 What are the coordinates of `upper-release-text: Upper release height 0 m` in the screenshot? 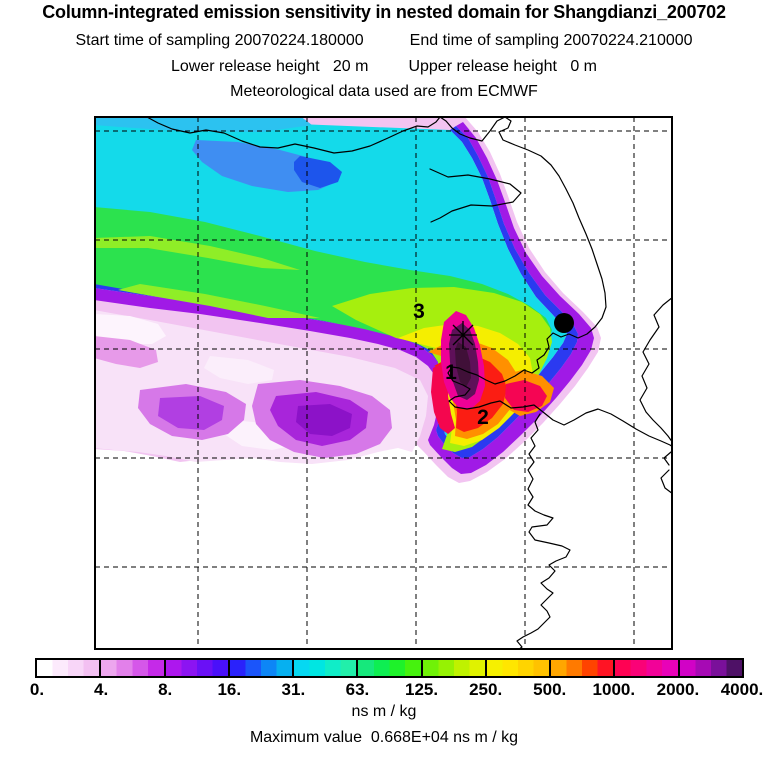 It's located at (502, 66).